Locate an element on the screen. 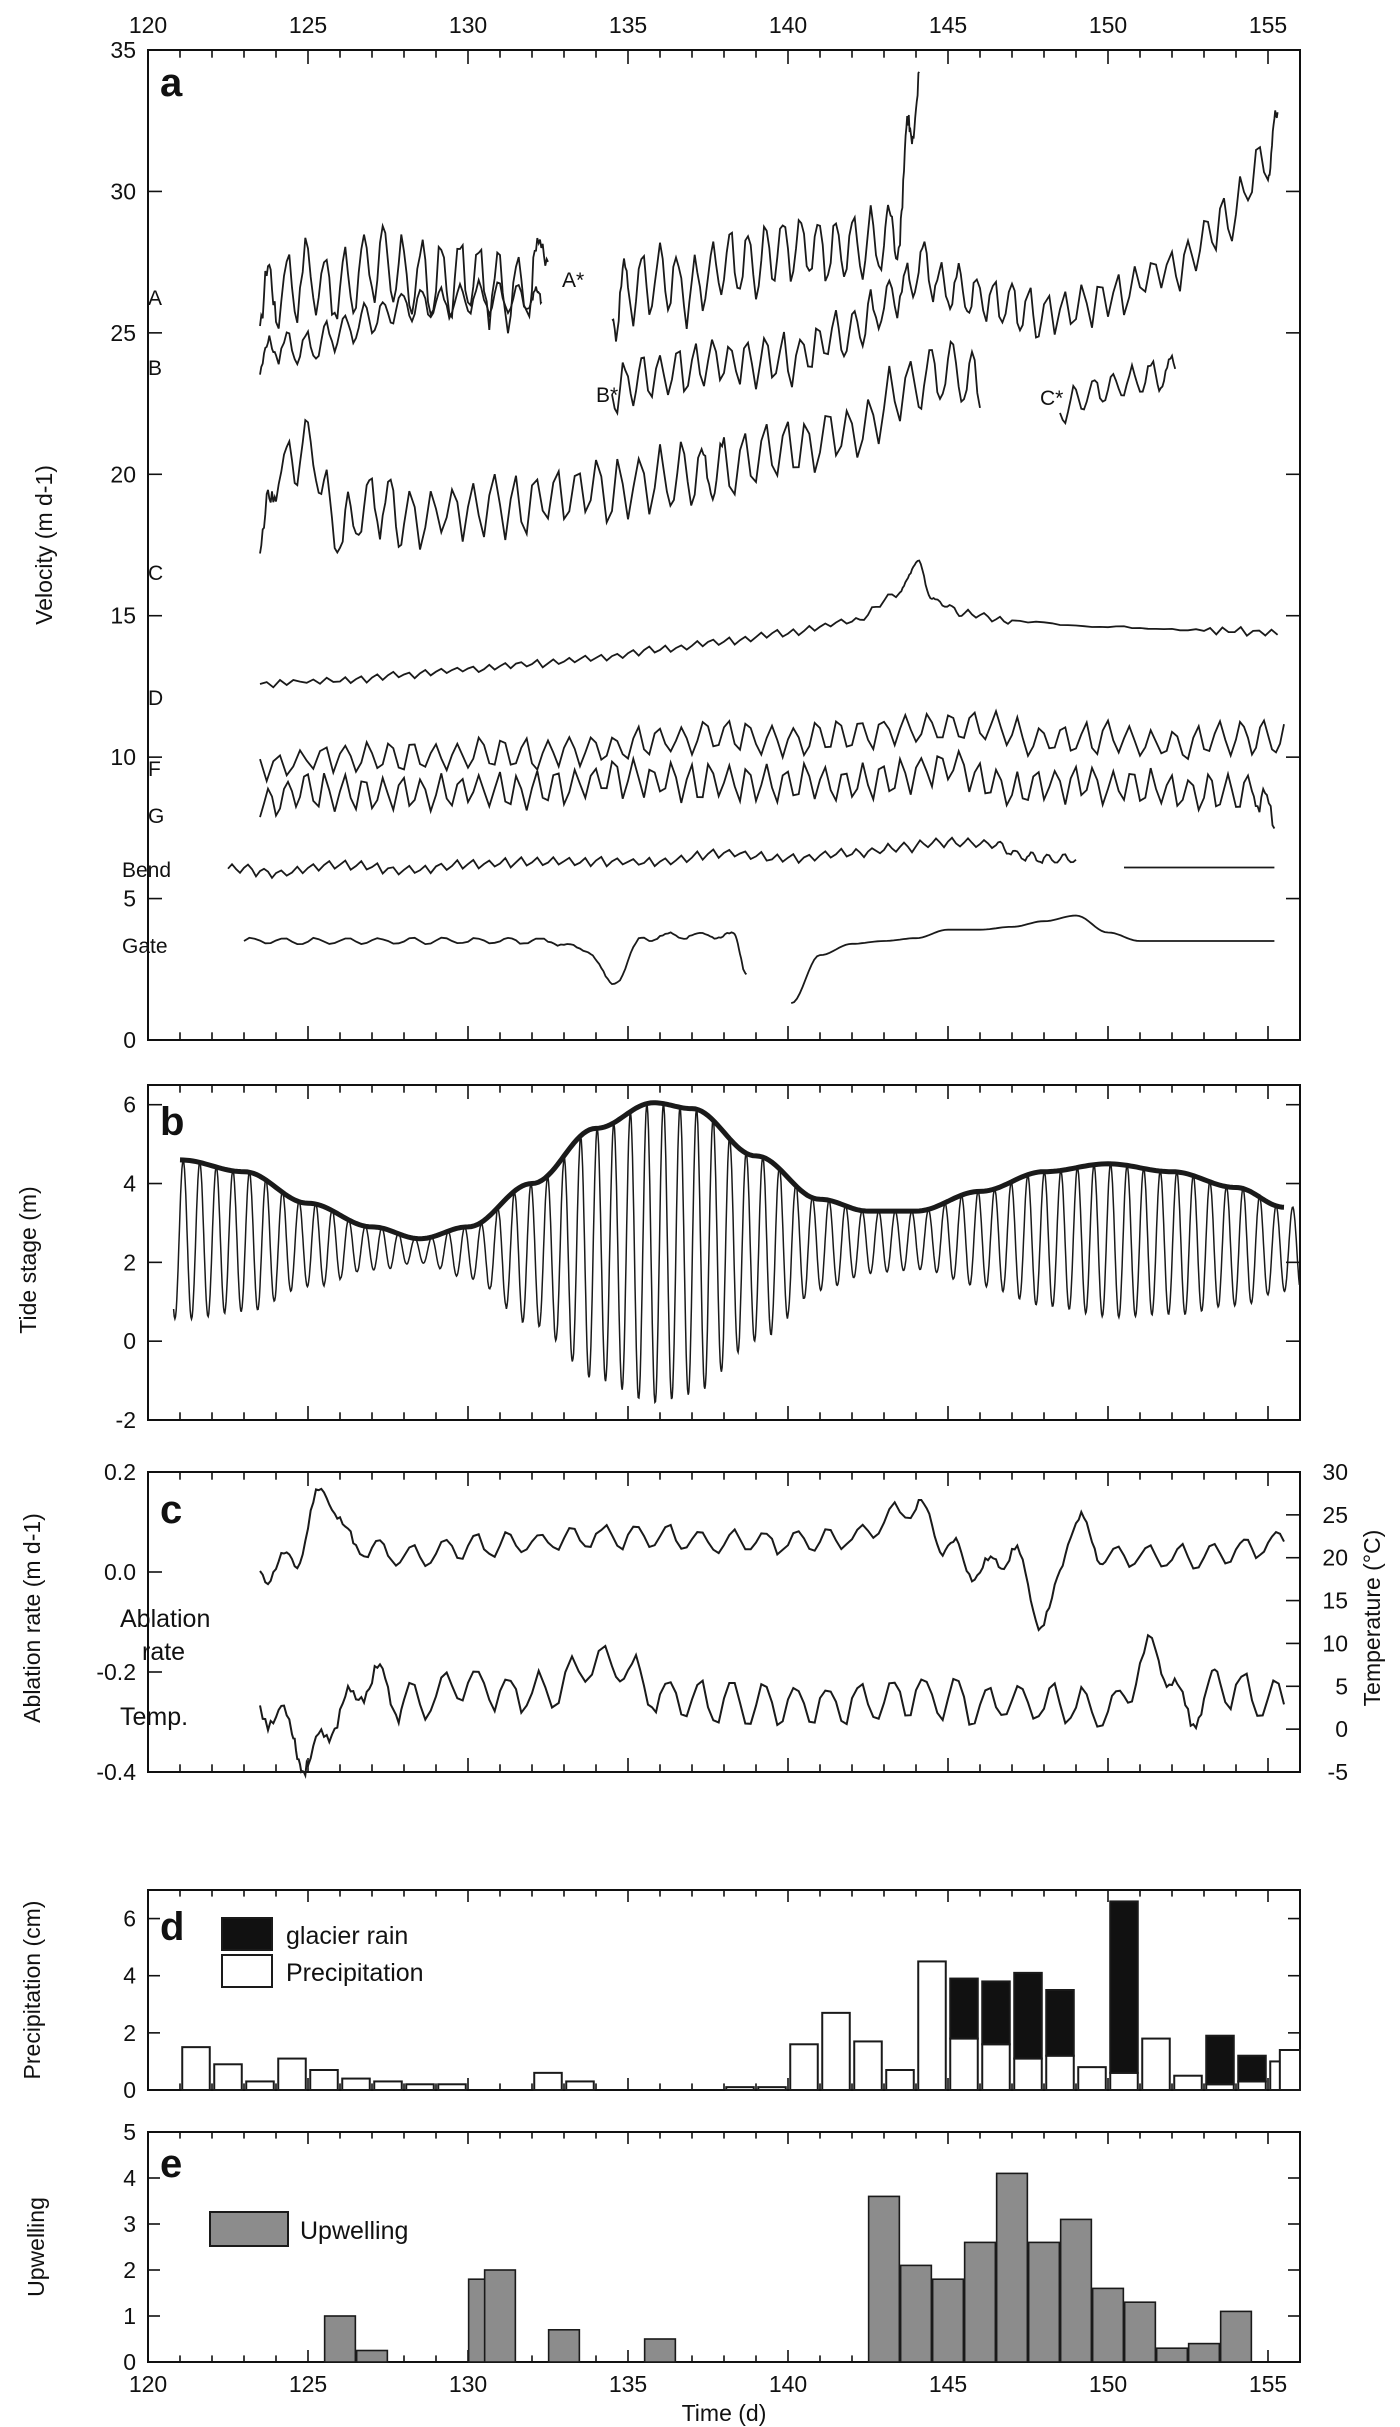 Image resolution: width=1400 pixels, height=2427 pixels. y-tick-label: 30 is located at coordinates (123, 191).